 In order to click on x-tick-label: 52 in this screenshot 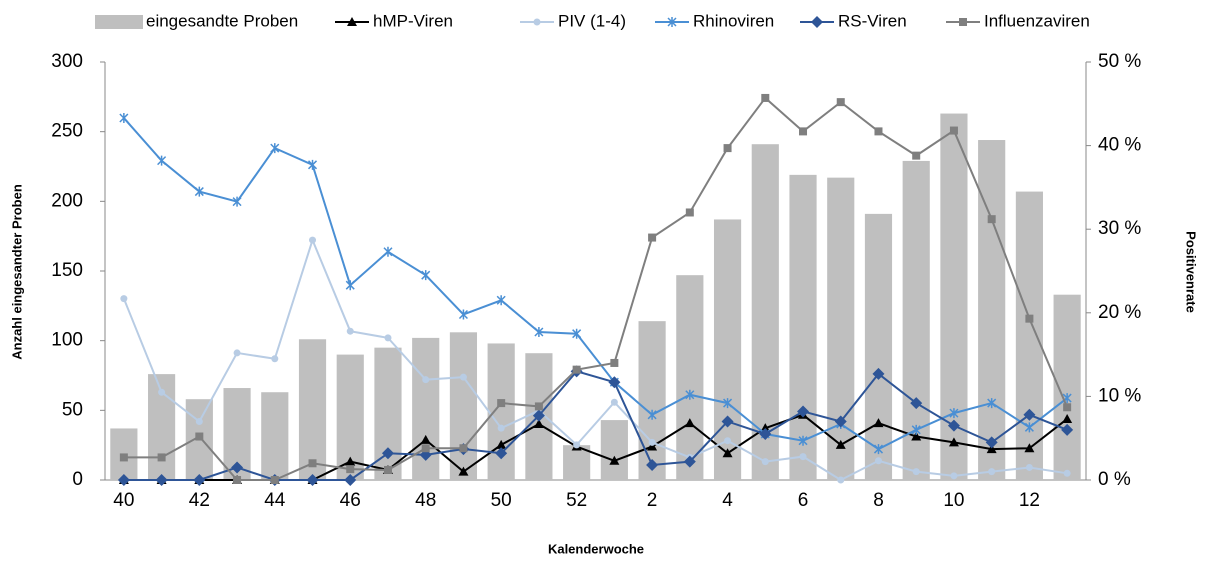, I will do `click(576, 500)`.